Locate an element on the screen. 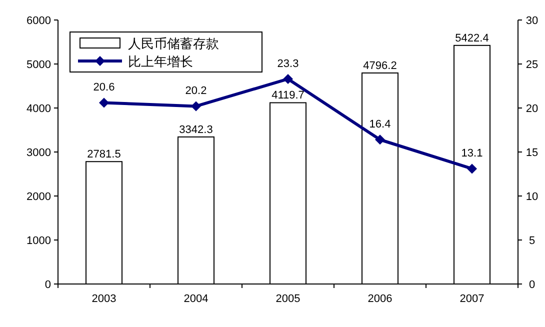 The image size is (545, 327). y2-tick-label: 20 is located at coordinates (532, 109).